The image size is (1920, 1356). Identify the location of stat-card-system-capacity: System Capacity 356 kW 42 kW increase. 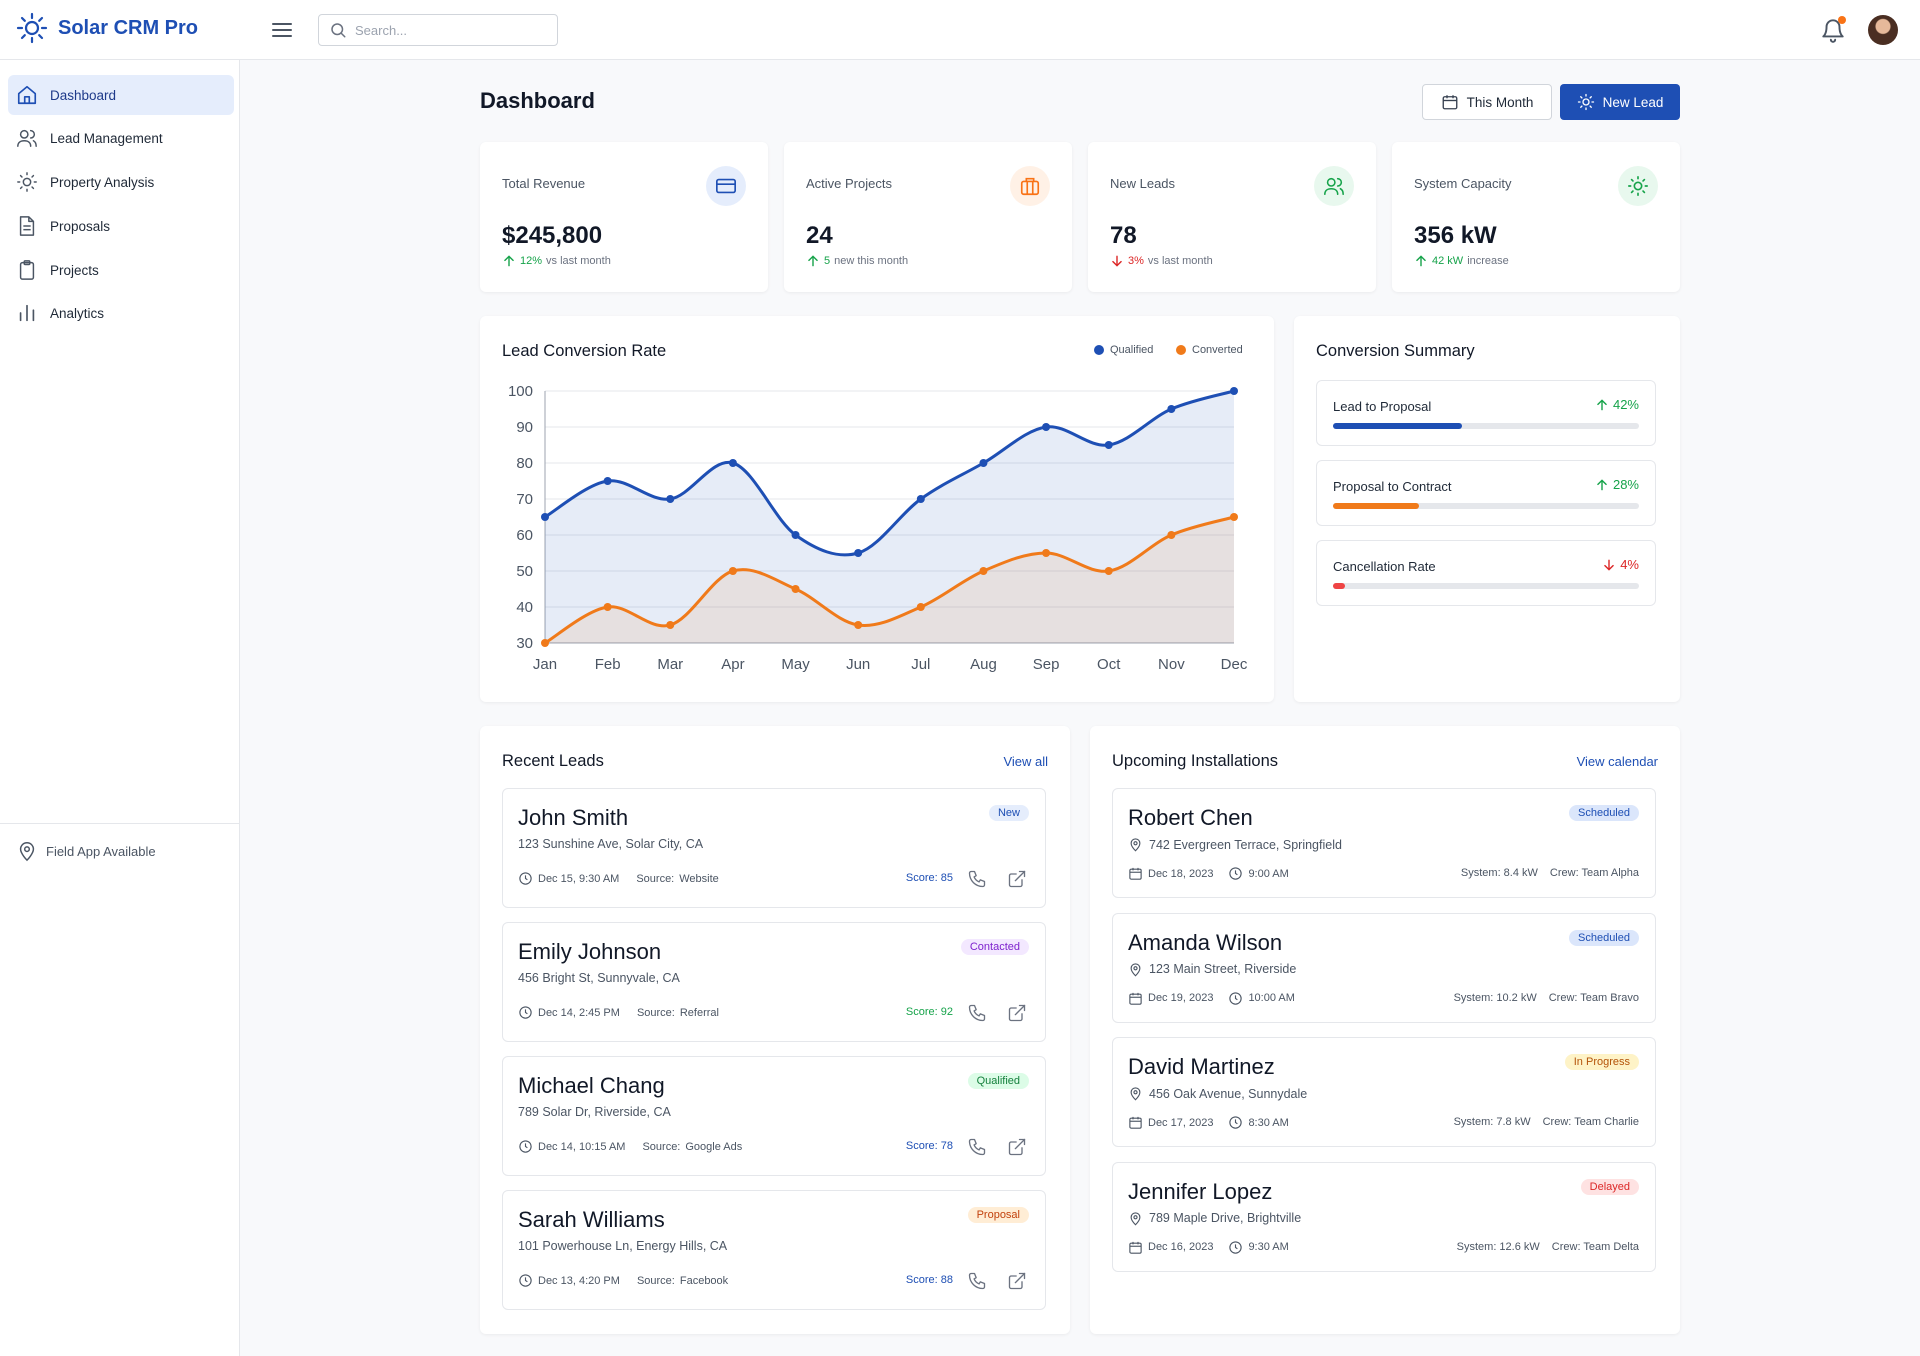
(1536, 217).